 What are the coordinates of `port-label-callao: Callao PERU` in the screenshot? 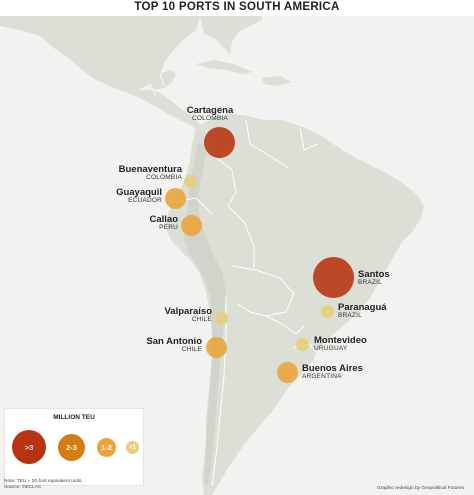 It's located at (144, 223).